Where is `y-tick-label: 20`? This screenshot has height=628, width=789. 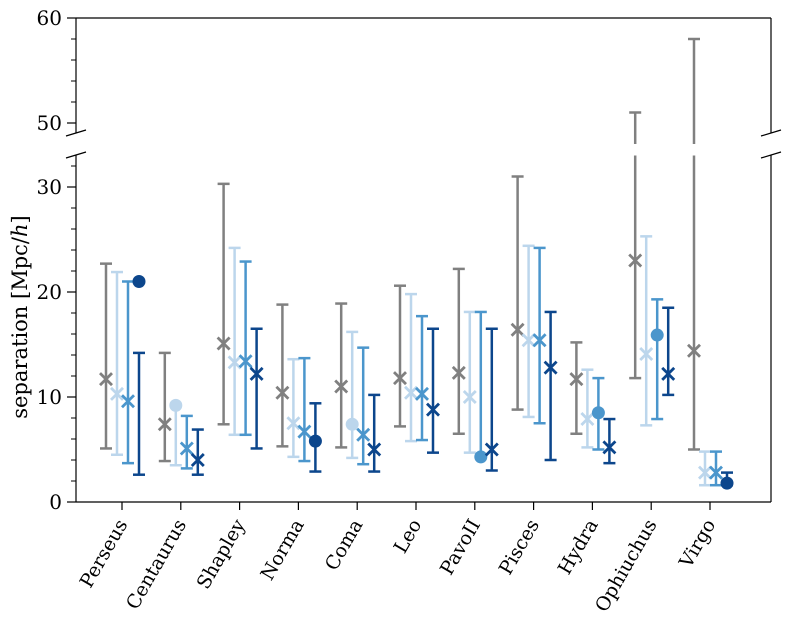
y-tick-label: 20 is located at coordinates (49, 292).